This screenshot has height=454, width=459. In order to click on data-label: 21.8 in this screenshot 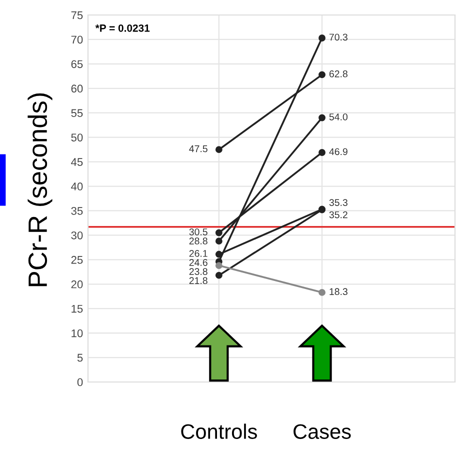, I will do `click(198, 280)`.